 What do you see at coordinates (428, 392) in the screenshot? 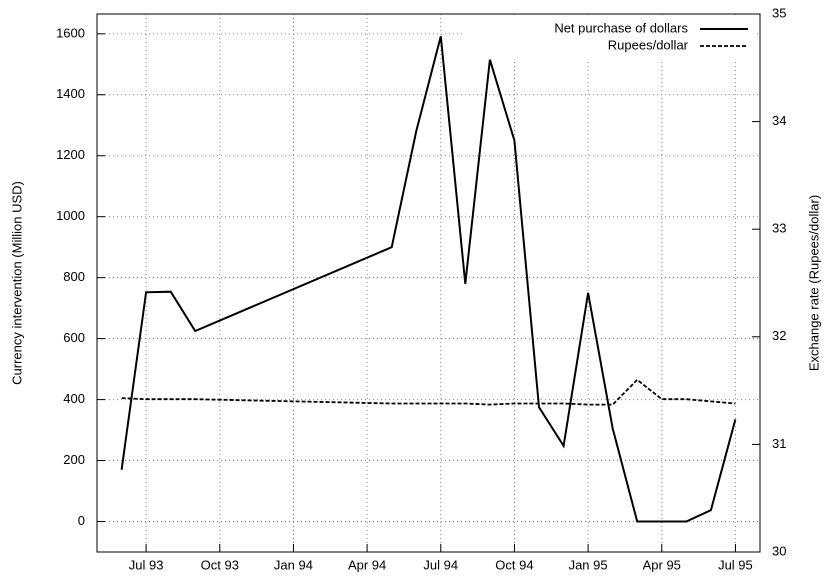
I see `data-line` at bounding box center [428, 392].